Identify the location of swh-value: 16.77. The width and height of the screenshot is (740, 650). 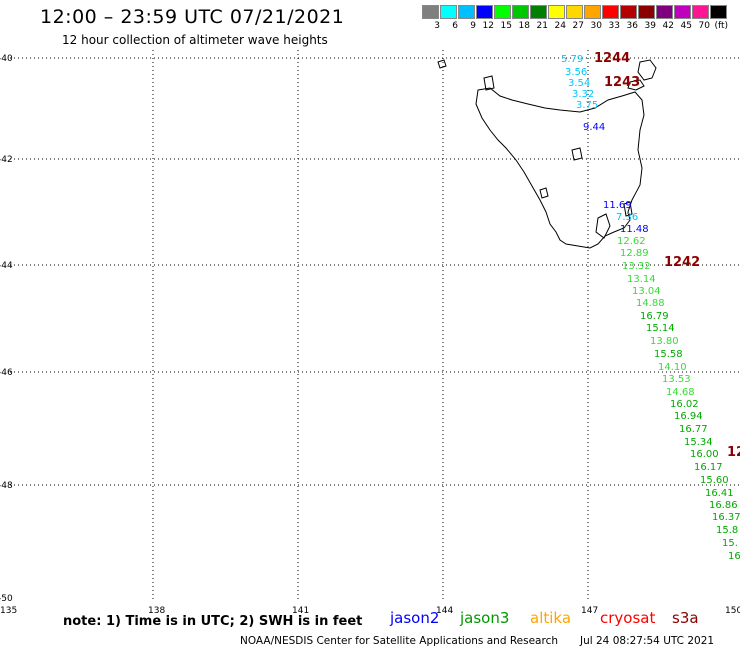
(693, 429).